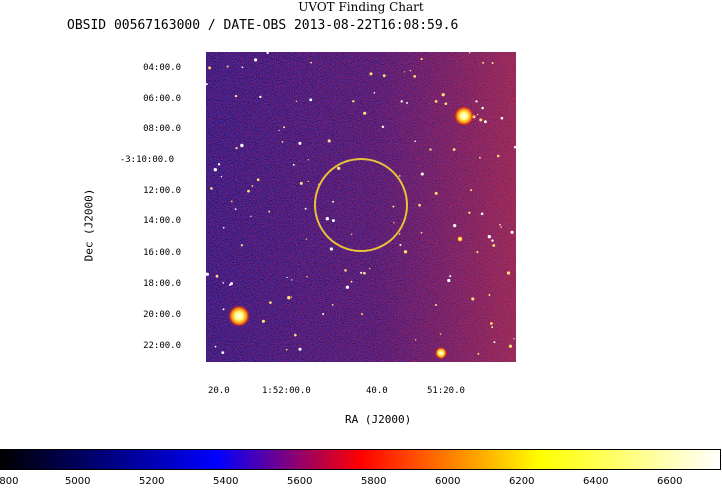  What do you see at coordinates (162, 99) in the screenshot?
I see `dec-tick: 06:00.0` at bounding box center [162, 99].